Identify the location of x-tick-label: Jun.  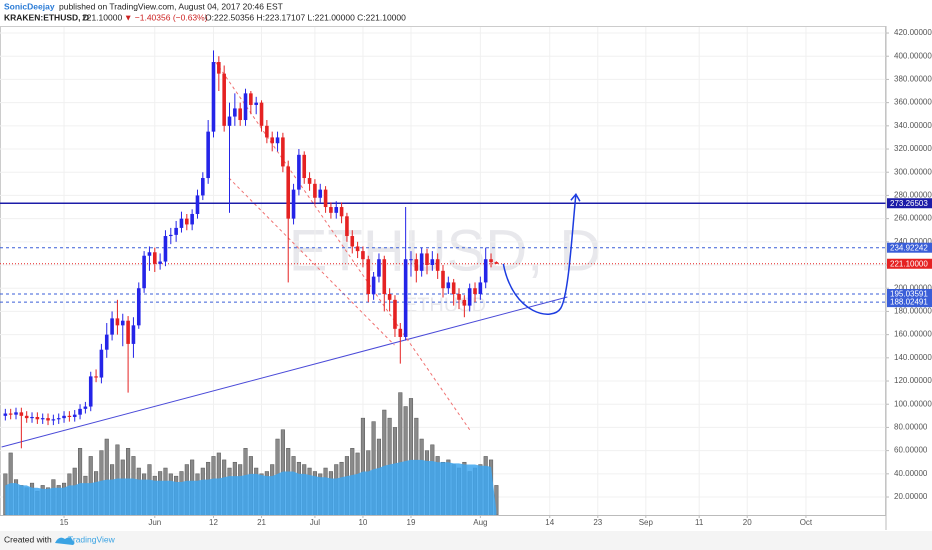
(154, 522).